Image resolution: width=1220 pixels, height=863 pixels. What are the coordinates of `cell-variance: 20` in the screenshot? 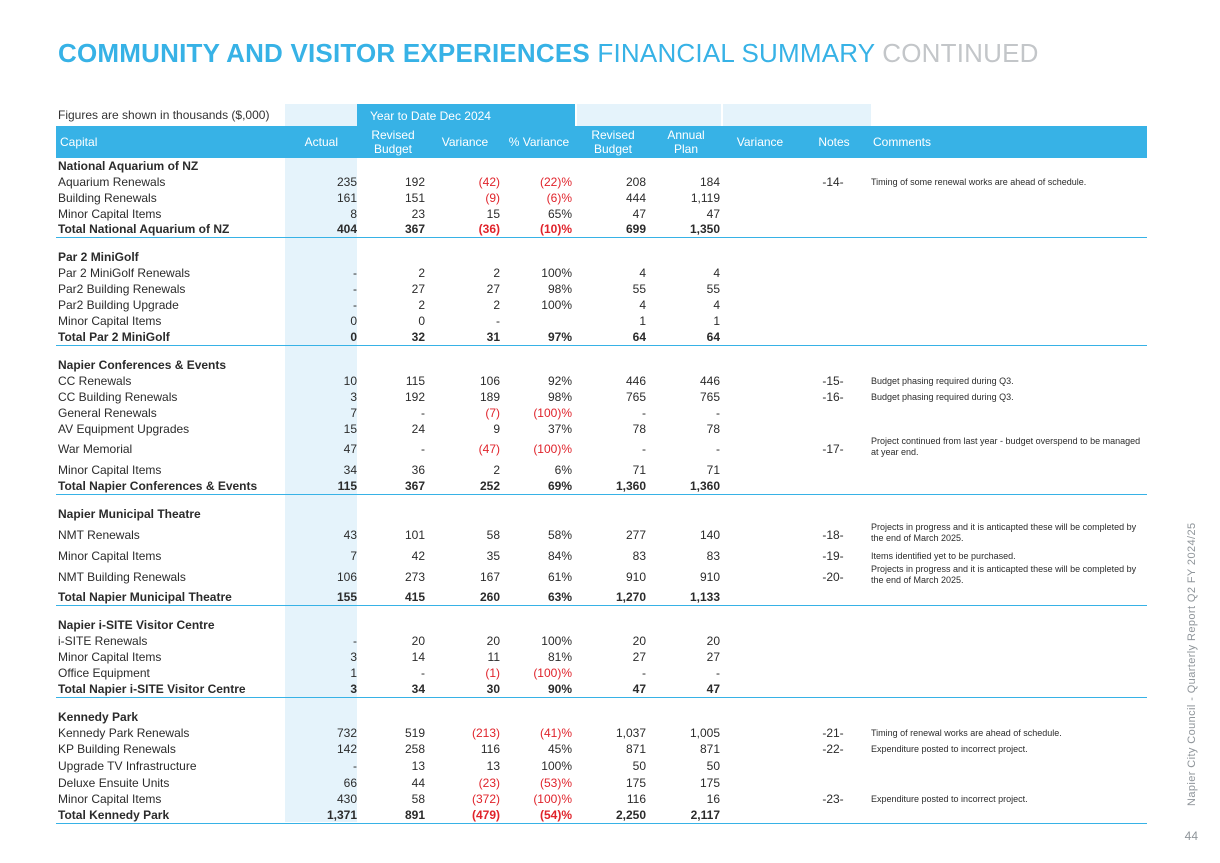 It's located at (493, 641).